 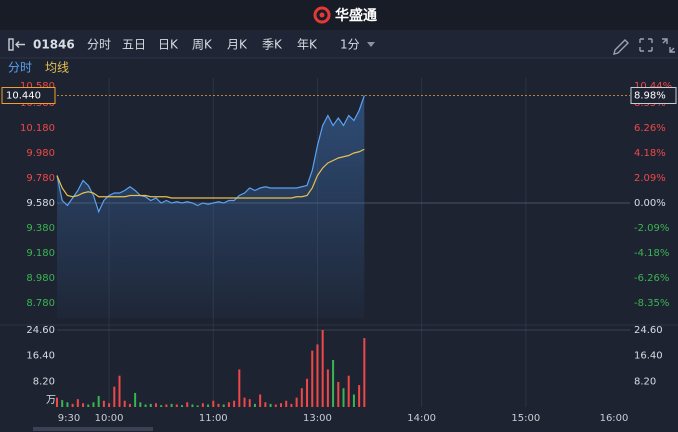 What do you see at coordinates (650, 153) in the screenshot?
I see `y2-tick-label: 4.18%` at bounding box center [650, 153].